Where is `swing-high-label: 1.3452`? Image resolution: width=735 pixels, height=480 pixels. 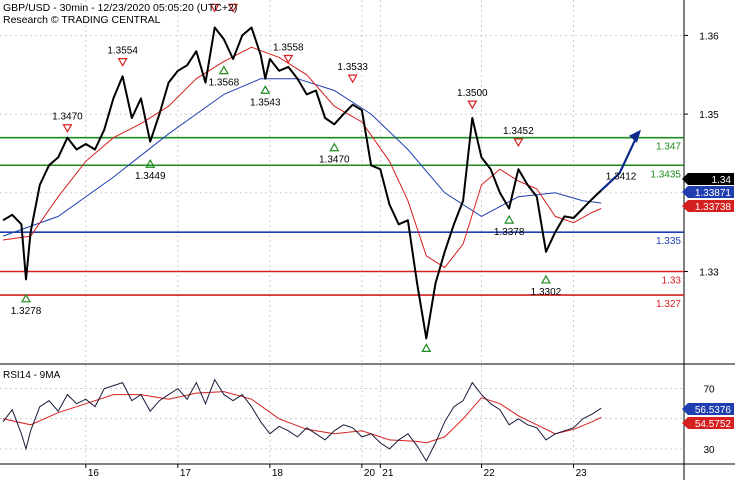
swing-high-label: 1.3452 is located at coordinates (518, 131).